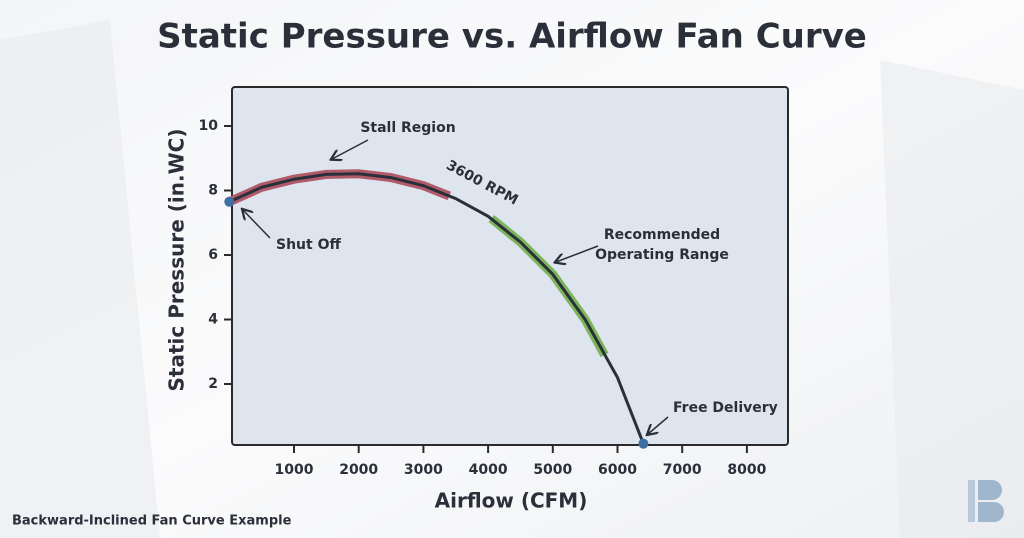  I want to click on y-tick-label: 6, so click(213, 255).